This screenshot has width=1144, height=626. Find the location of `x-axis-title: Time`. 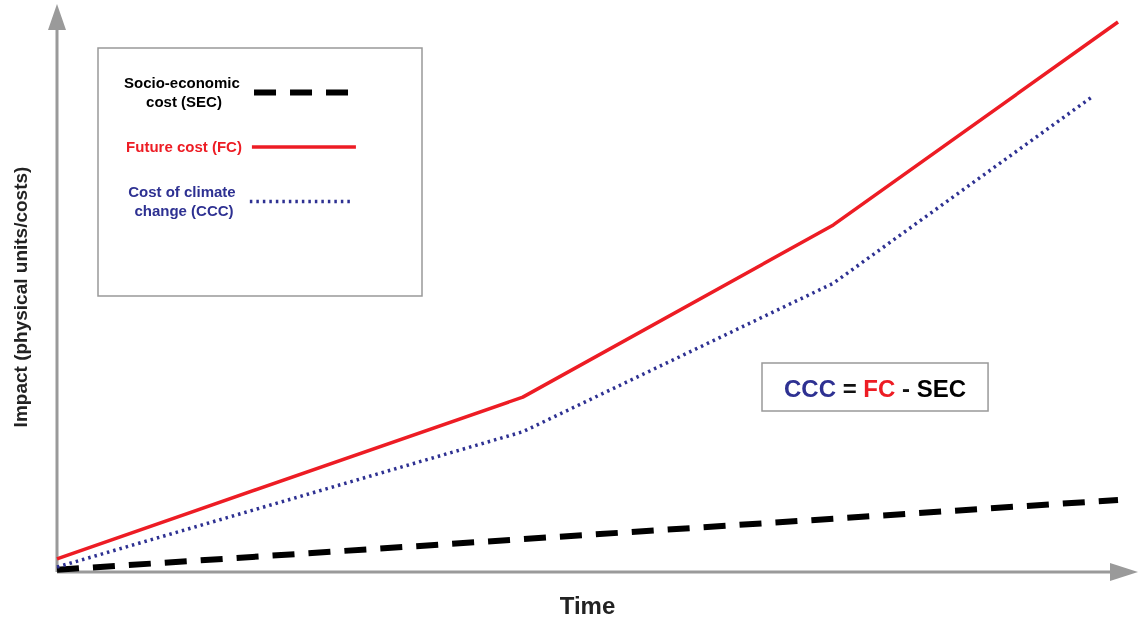

x-axis-title: Time is located at coordinates (587, 605).